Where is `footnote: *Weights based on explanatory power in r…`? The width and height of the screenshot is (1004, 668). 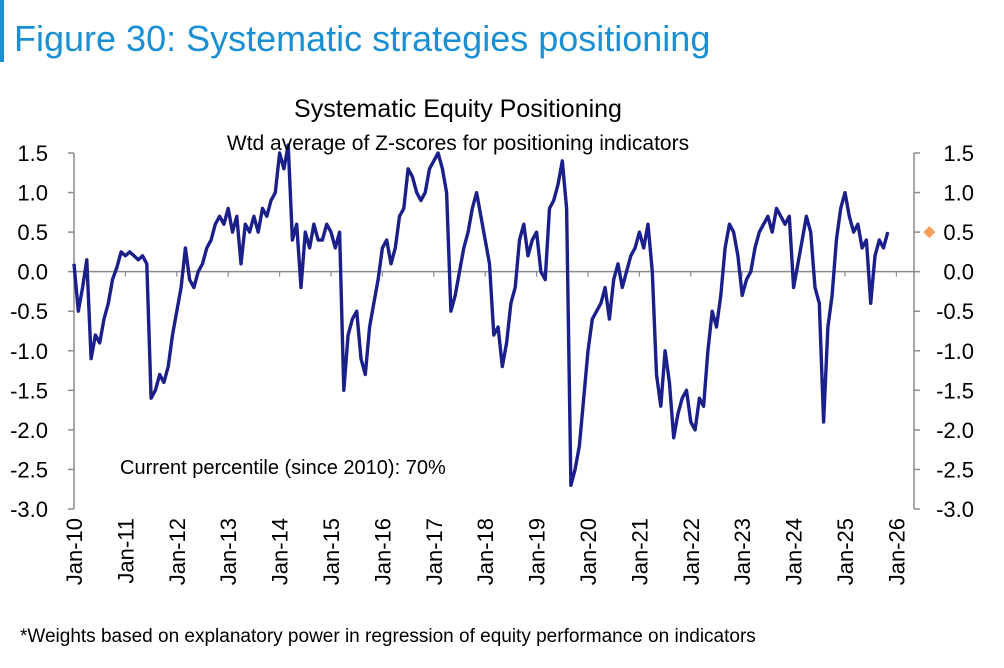 footnote: *Weights based on explanatory power in r… is located at coordinates (388, 636).